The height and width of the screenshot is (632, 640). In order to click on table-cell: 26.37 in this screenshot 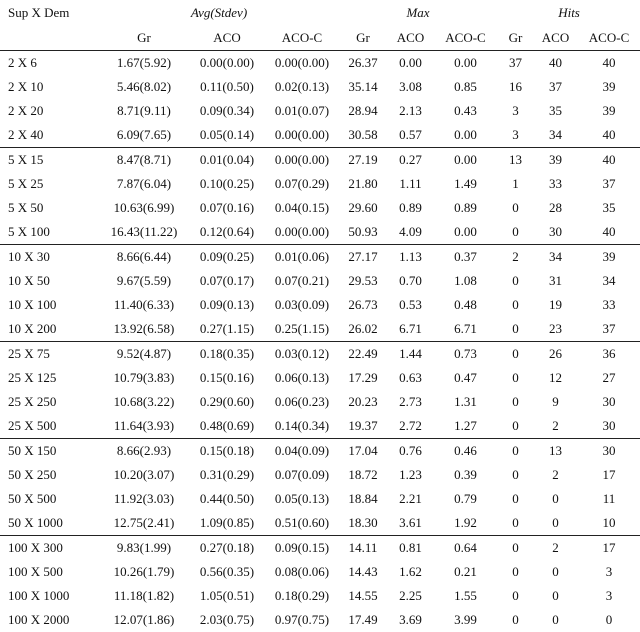, I will do `click(363, 62)`.